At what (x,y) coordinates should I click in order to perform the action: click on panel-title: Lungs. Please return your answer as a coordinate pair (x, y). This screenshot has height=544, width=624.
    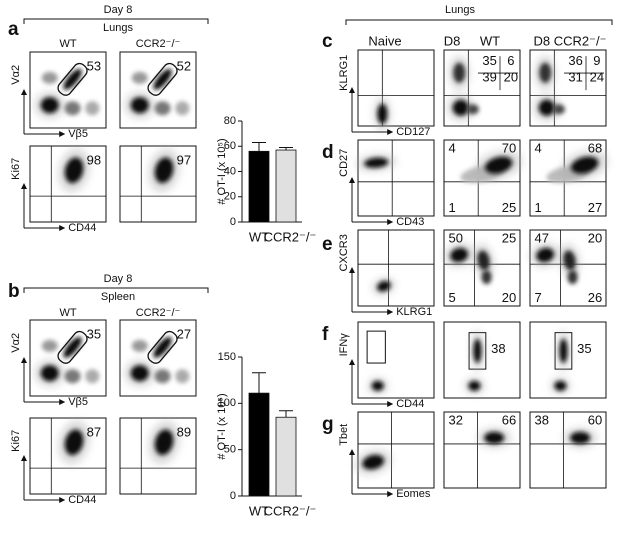
    Looking at the image, I should click on (460, 10).